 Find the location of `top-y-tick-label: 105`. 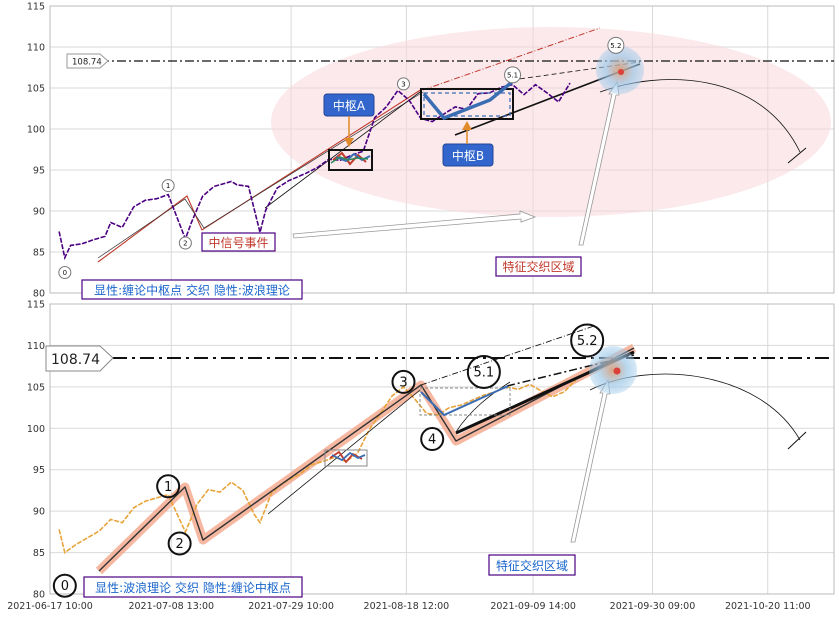

top-y-tick-label: 105 is located at coordinates (36, 89).